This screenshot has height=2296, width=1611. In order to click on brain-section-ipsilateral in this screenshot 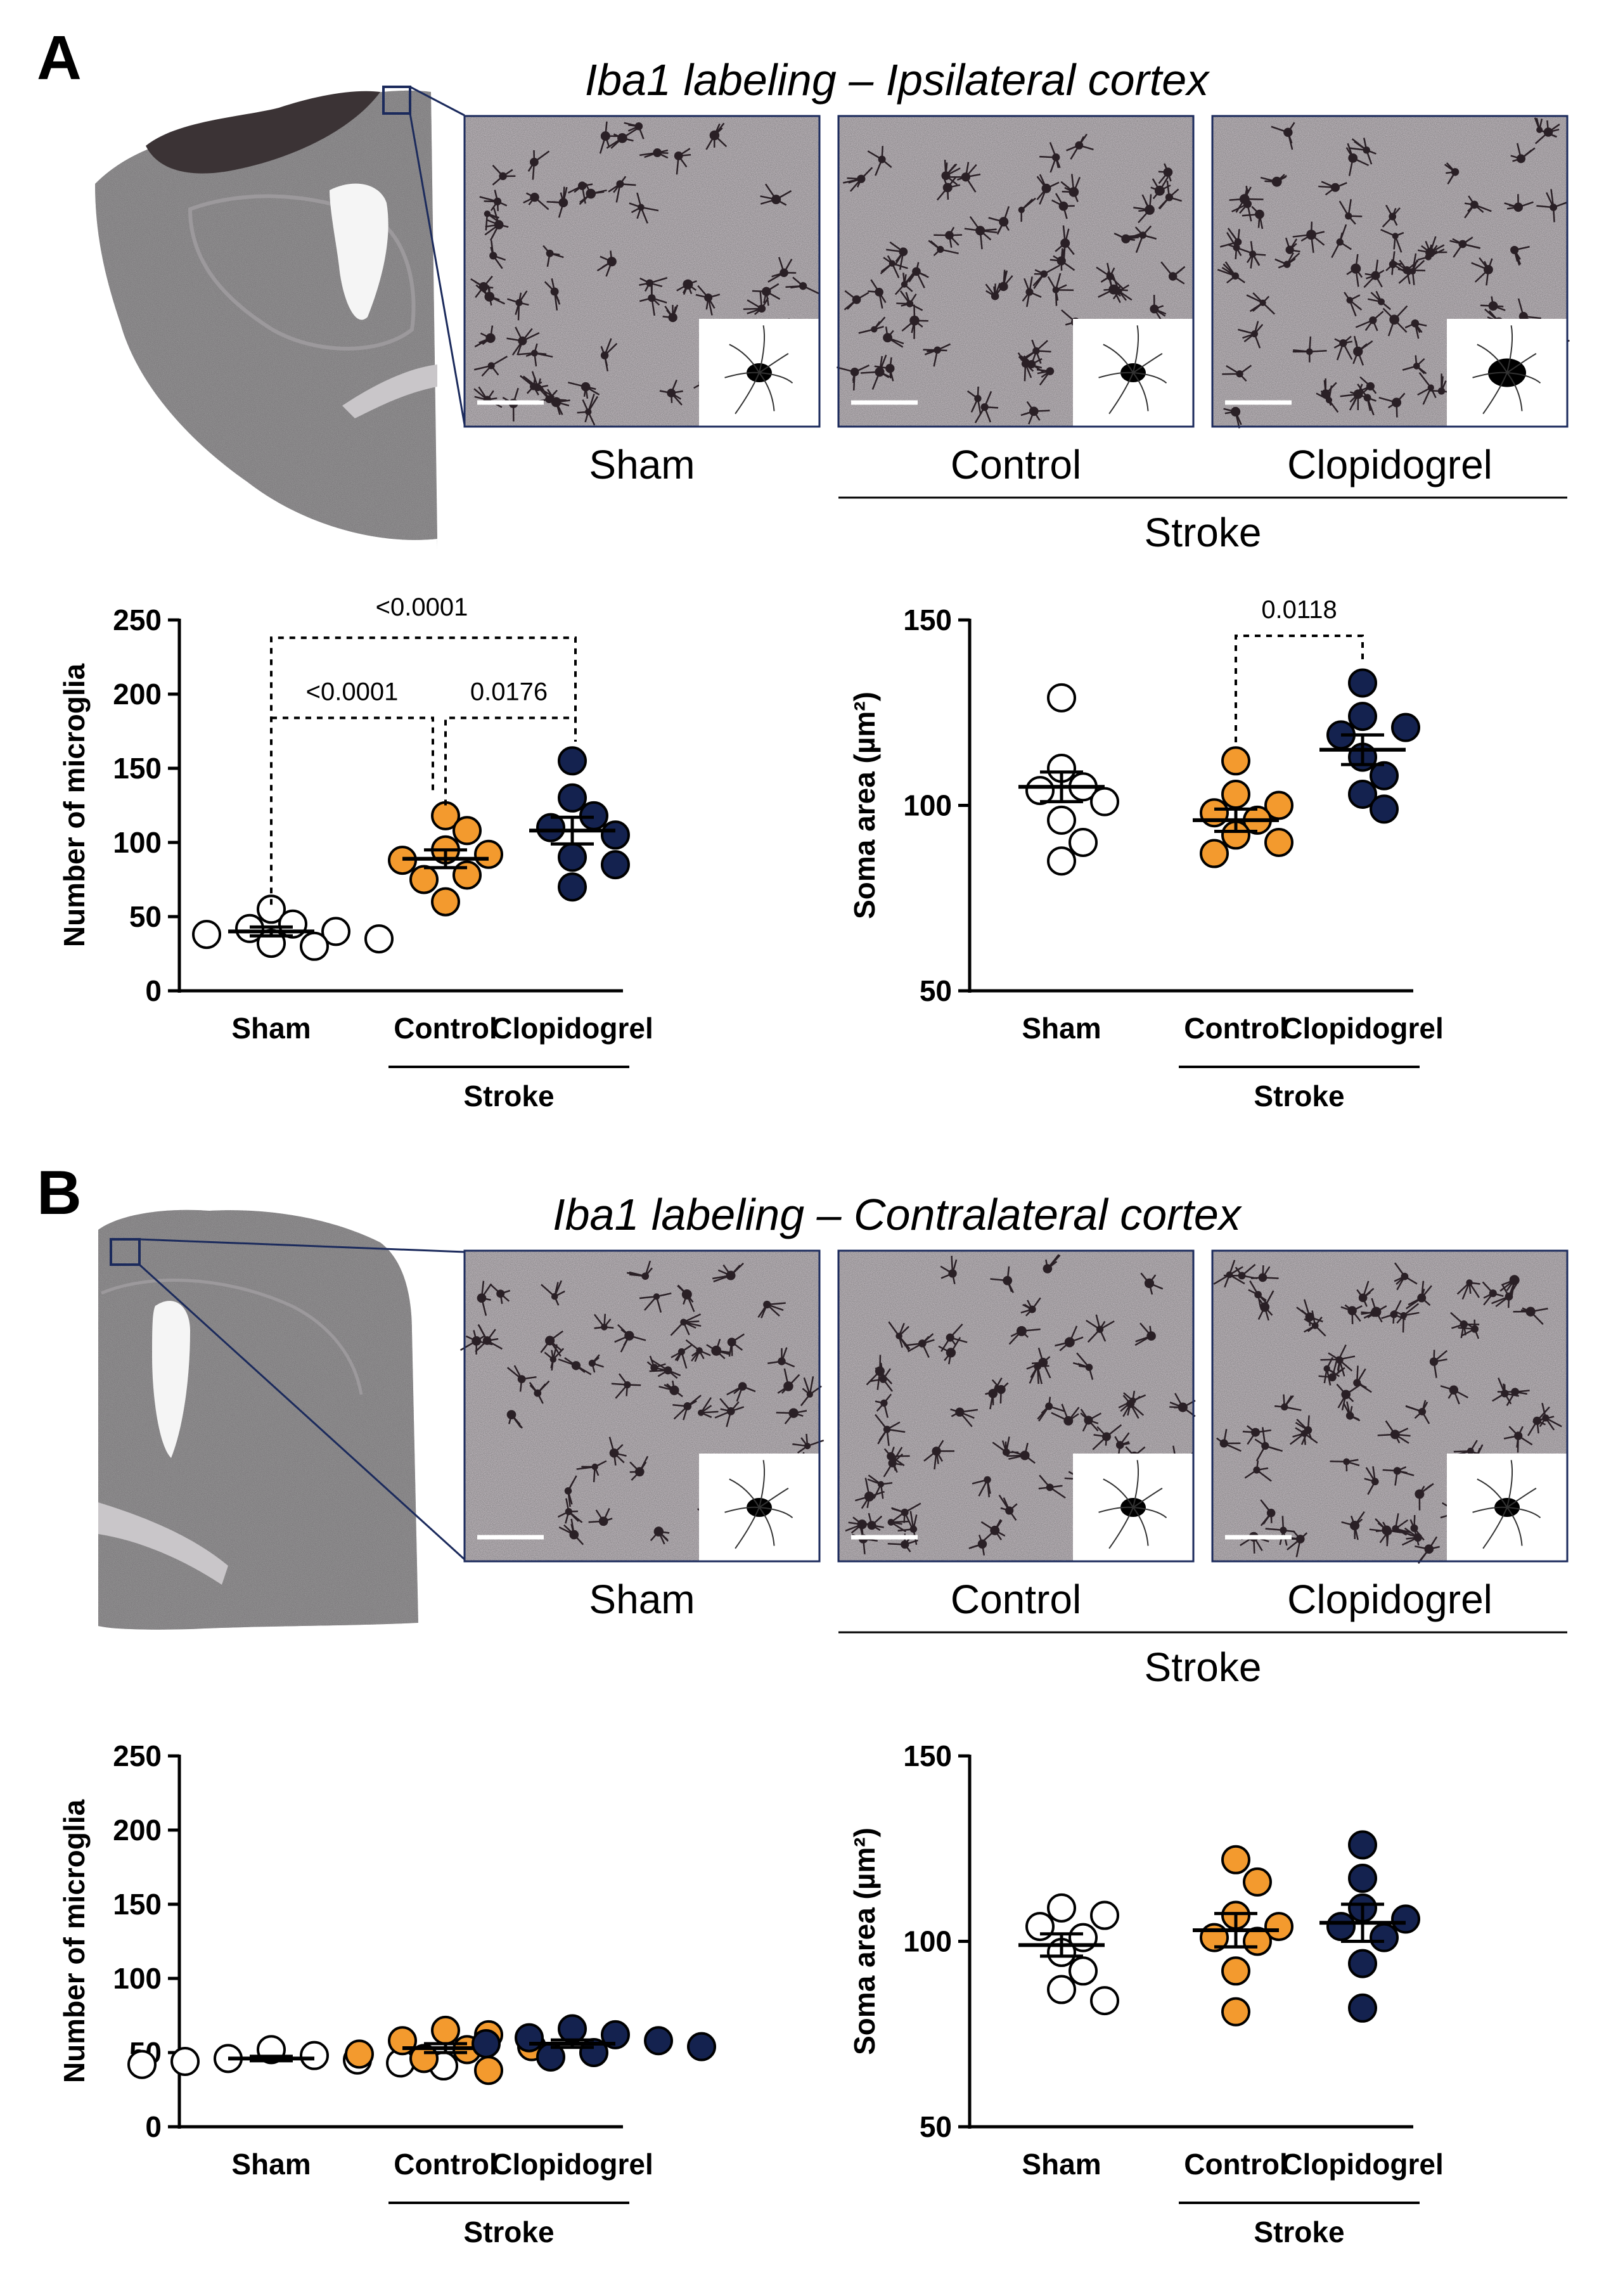, I will do `click(277, 316)`.